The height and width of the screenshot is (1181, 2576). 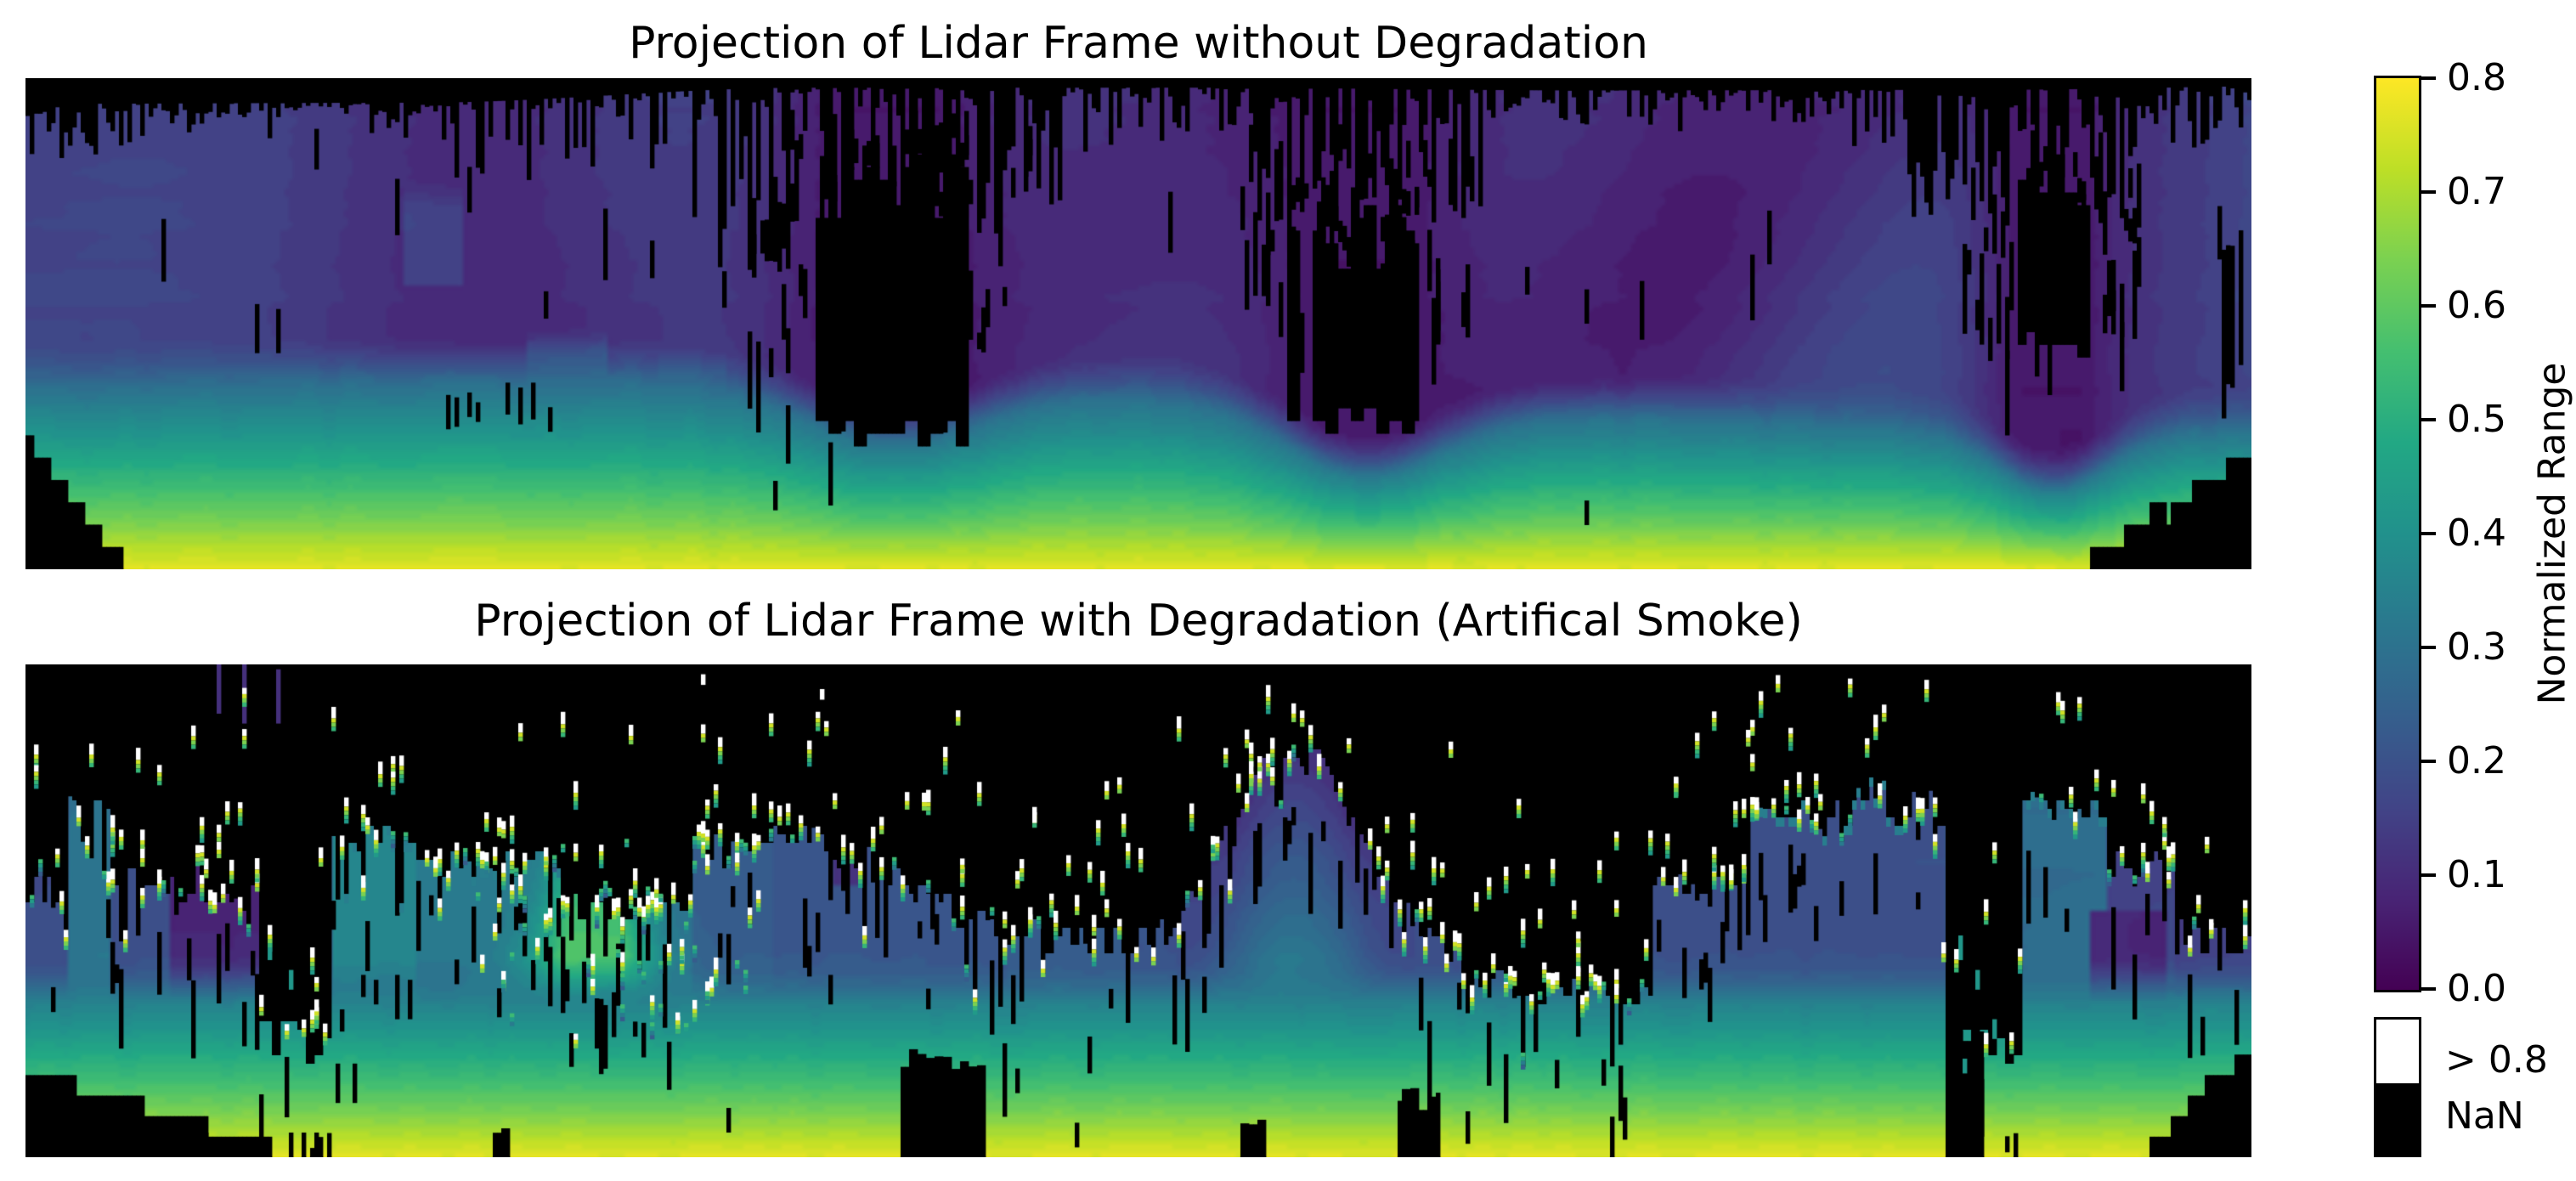 What do you see at coordinates (2476, 988) in the screenshot?
I see `colorbar-tick-label: 0.0` at bounding box center [2476, 988].